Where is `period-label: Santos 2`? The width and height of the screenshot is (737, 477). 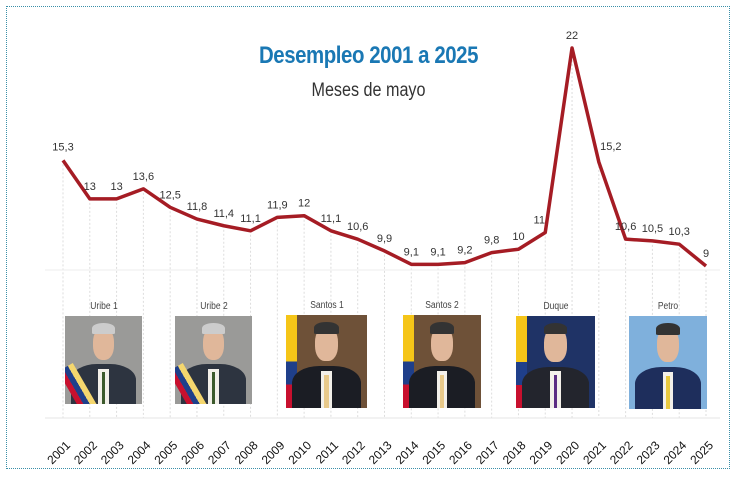 period-label: Santos 2 is located at coordinates (442, 305).